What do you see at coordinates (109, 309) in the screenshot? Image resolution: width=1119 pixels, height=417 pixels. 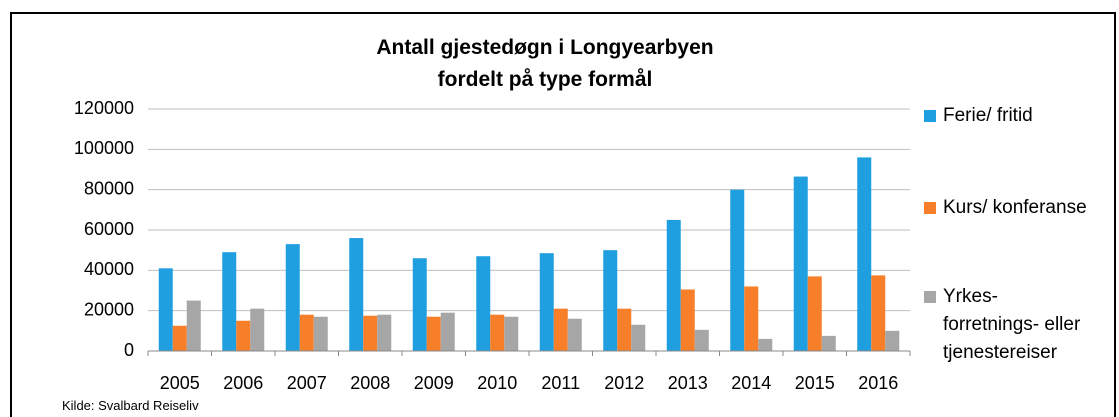 I see `y-tick-label: 20000` at bounding box center [109, 309].